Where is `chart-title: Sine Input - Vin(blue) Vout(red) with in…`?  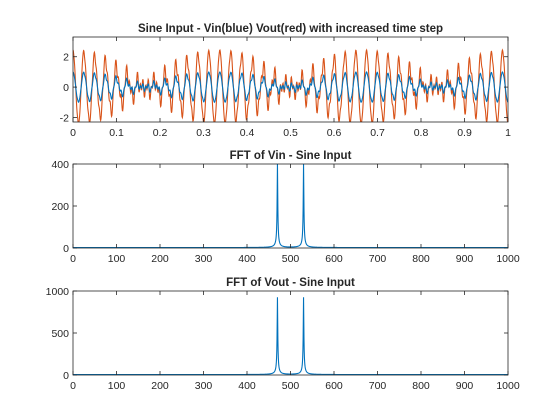 chart-title: Sine Input - Vin(blue) Vout(red) with in… is located at coordinates (290, 29).